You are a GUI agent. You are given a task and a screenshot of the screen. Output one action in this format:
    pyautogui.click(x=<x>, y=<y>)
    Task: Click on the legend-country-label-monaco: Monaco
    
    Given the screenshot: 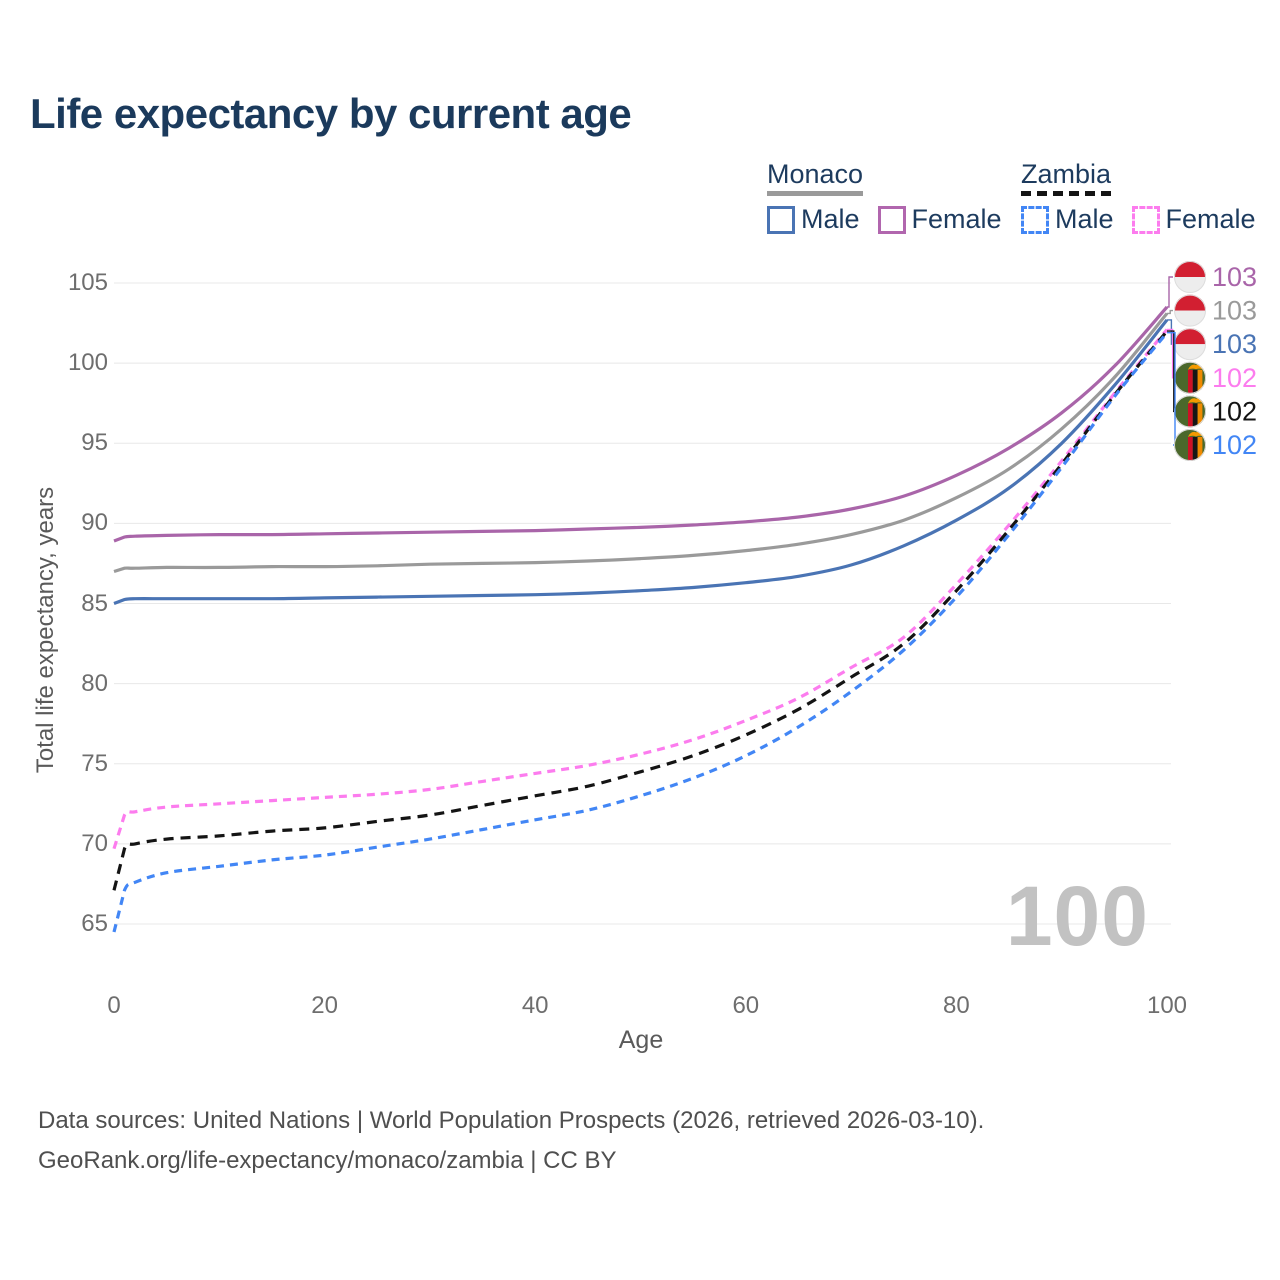 What is the action you would take?
    pyautogui.click(x=815, y=174)
    